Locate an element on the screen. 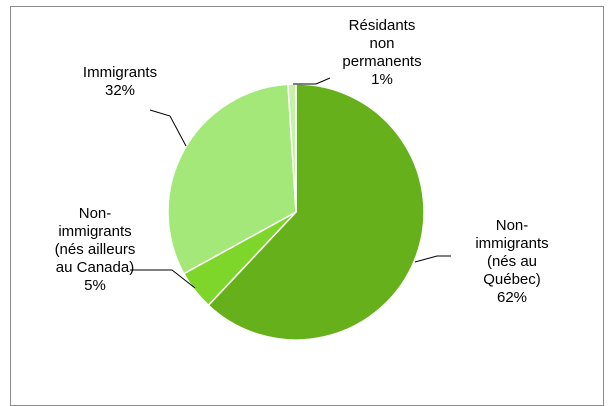  slice-label-line: Immigrants is located at coordinates (120, 72).